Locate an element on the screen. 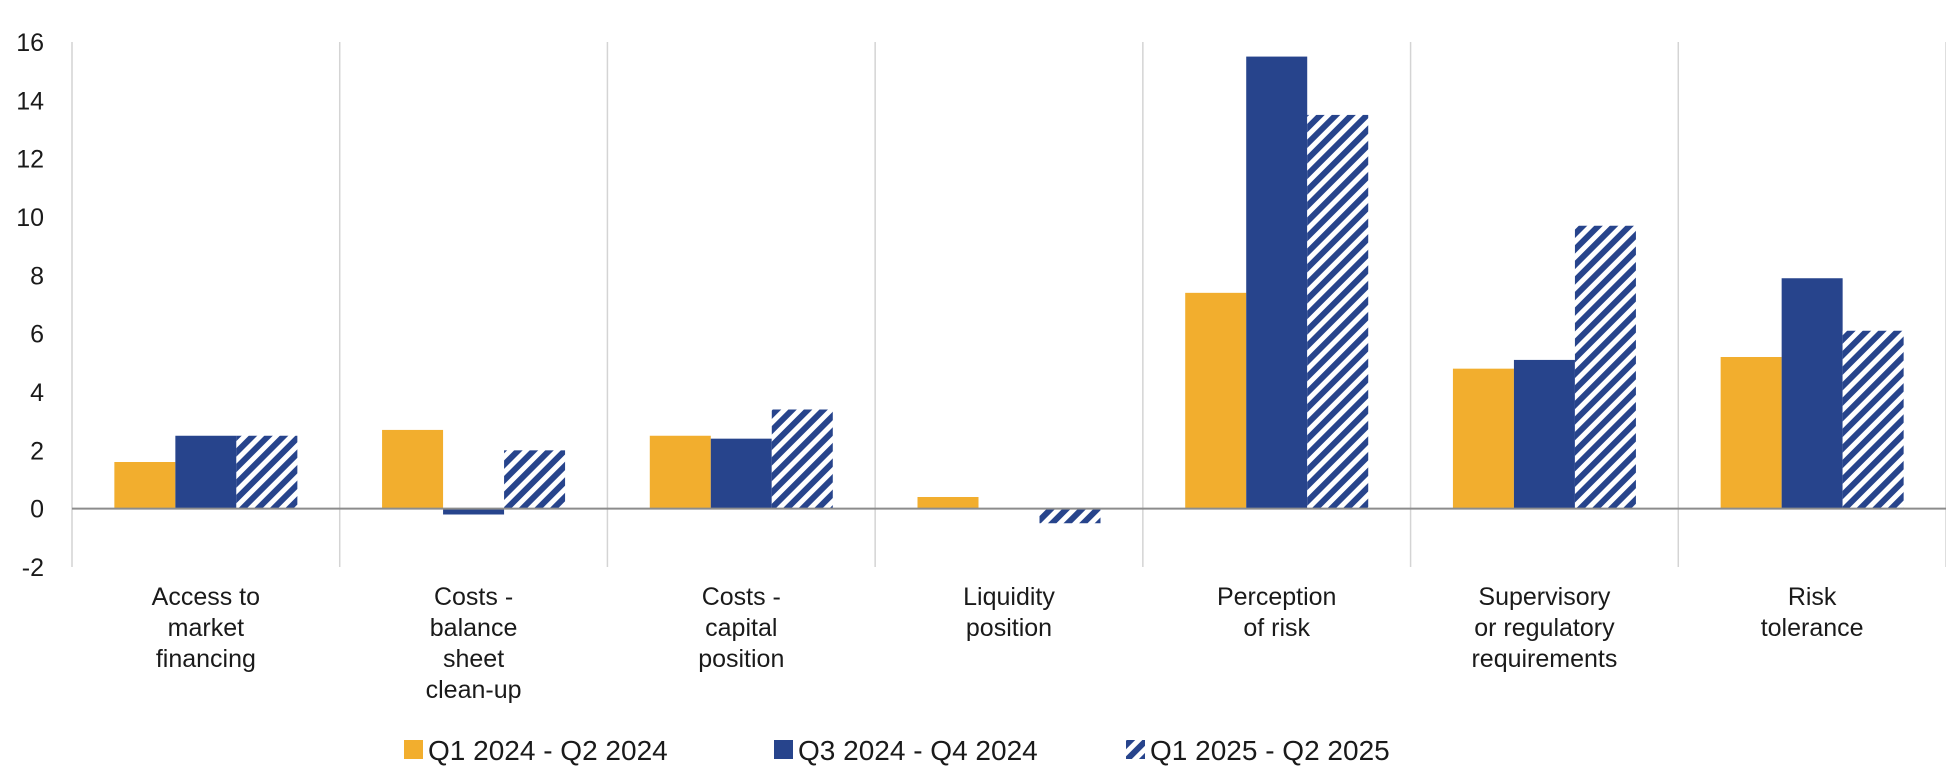 The image size is (1946, 784). y-tick-label: 14 is located at coordinates (30, 101).